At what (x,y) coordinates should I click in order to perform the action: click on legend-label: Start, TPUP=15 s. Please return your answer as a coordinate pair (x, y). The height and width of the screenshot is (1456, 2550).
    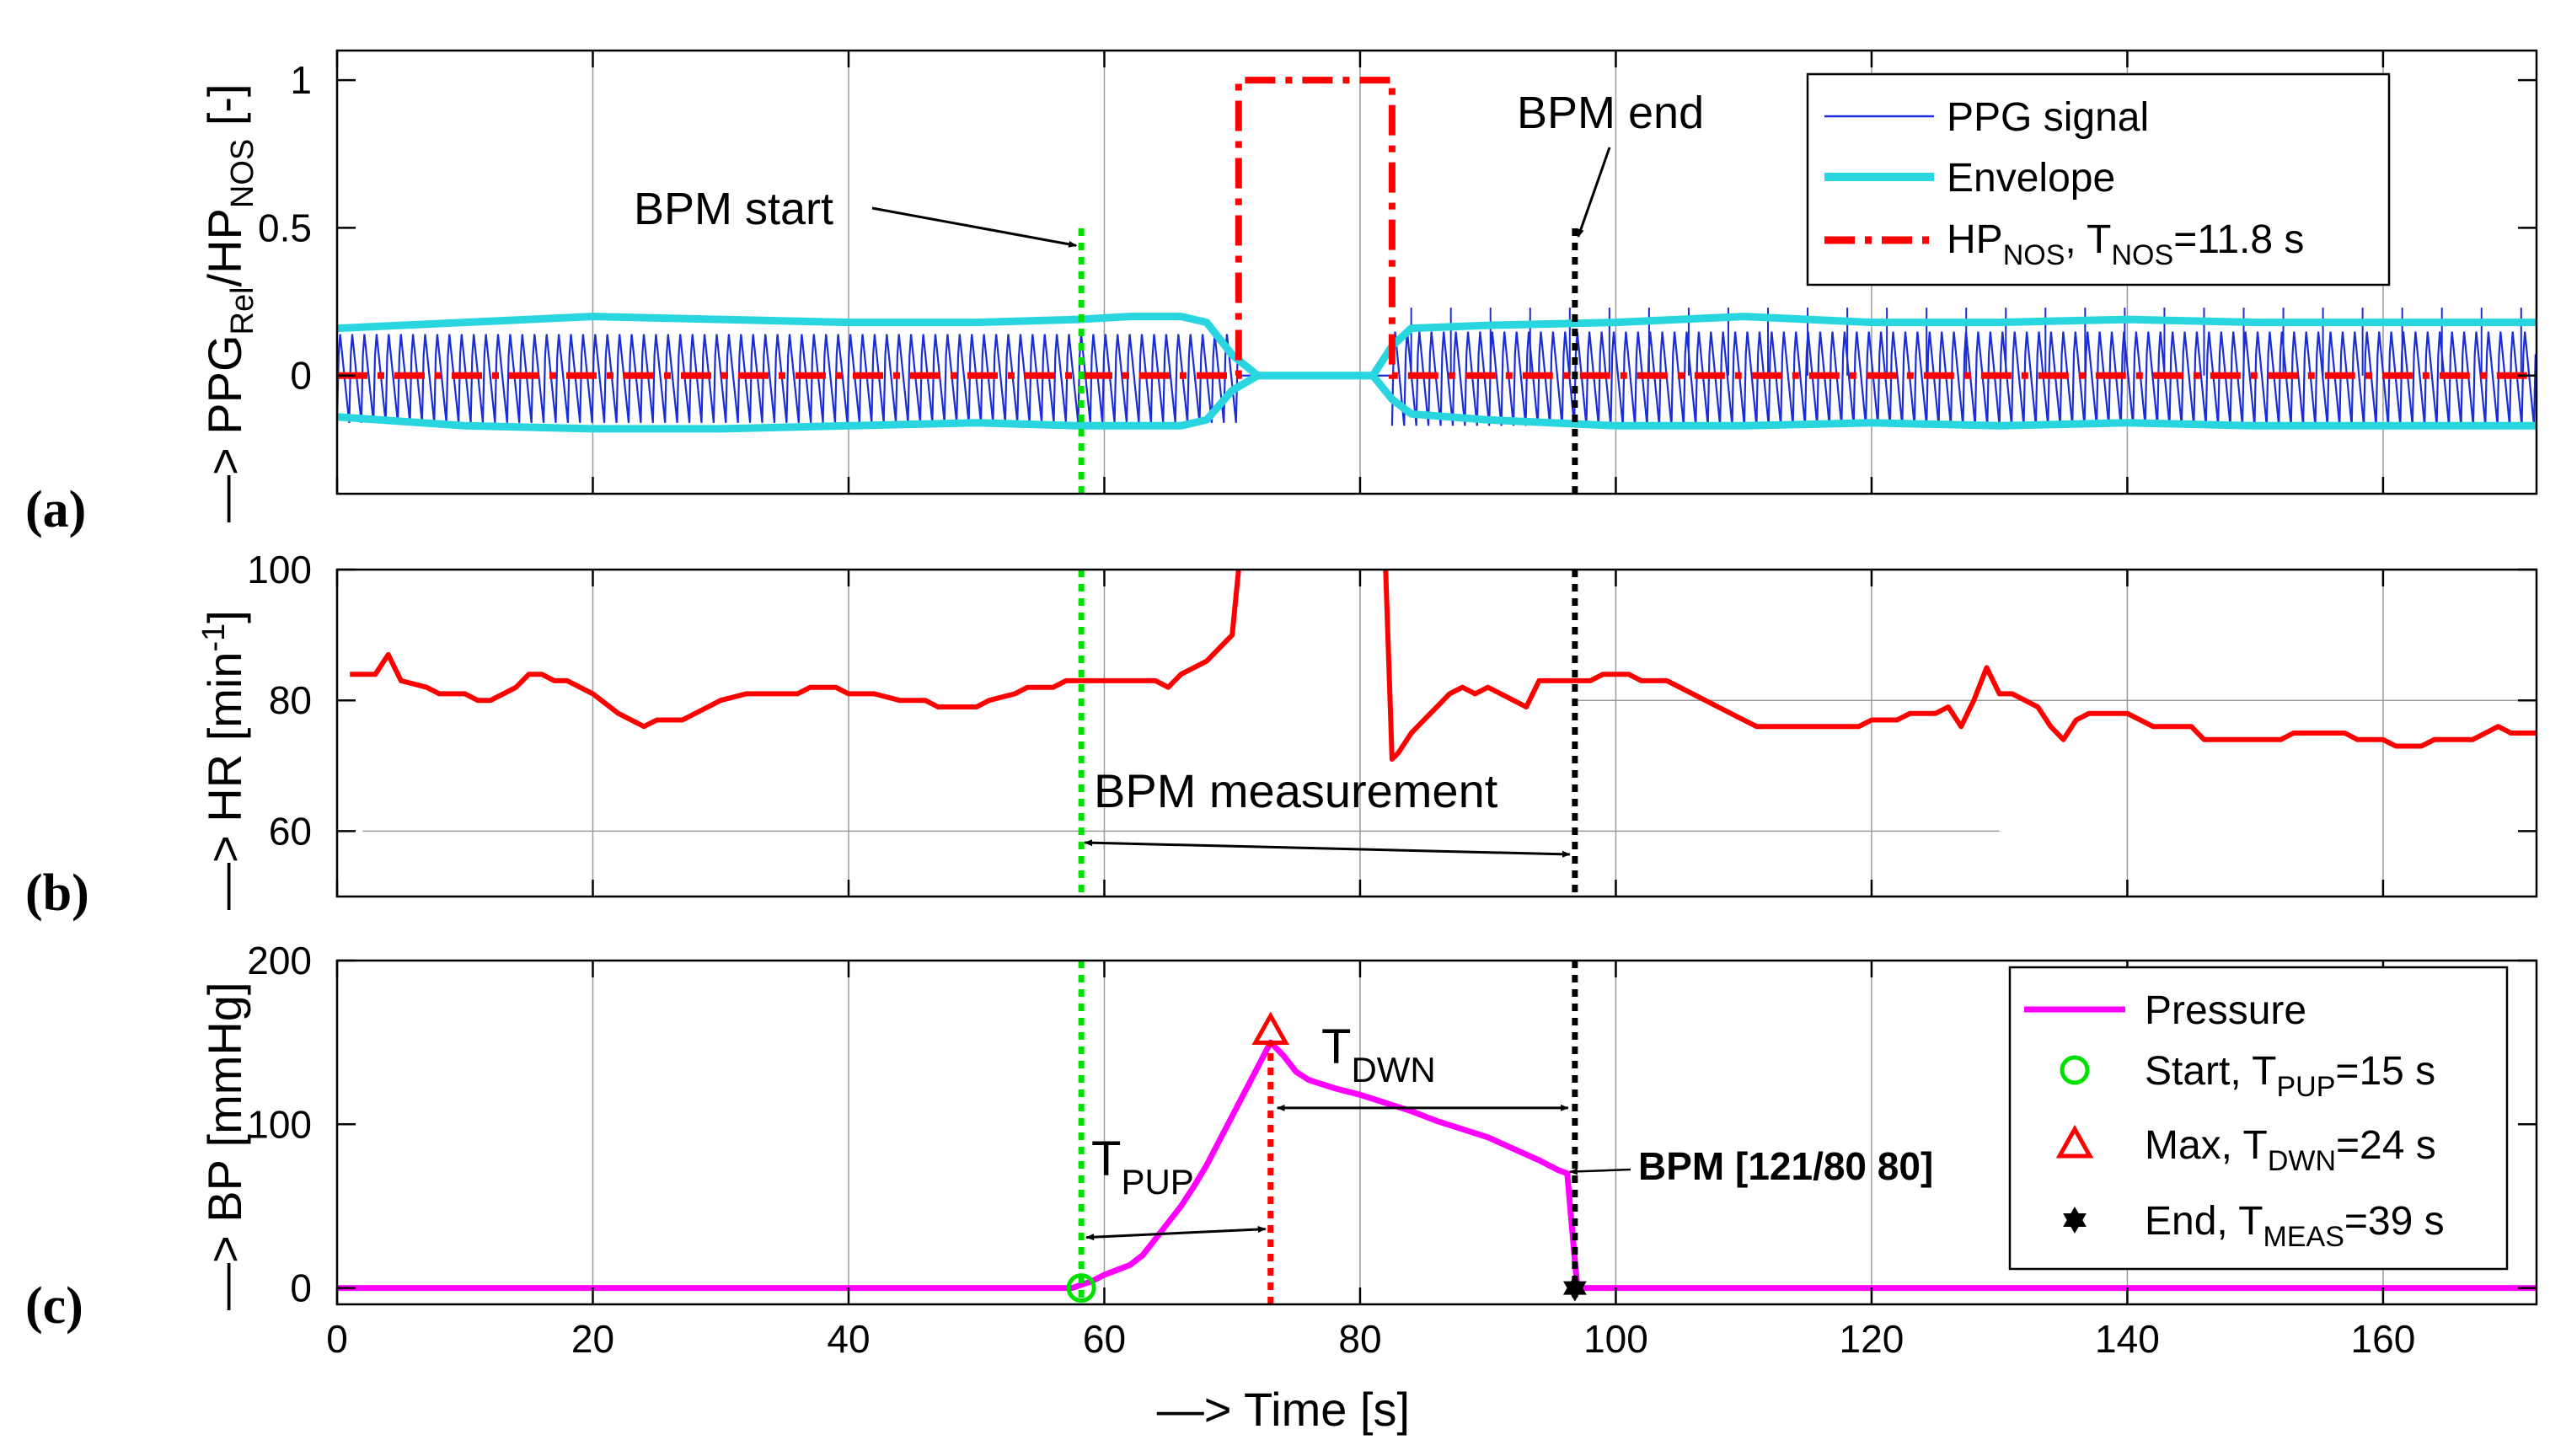
    Looking at the image, I should click on (2290, 1076).